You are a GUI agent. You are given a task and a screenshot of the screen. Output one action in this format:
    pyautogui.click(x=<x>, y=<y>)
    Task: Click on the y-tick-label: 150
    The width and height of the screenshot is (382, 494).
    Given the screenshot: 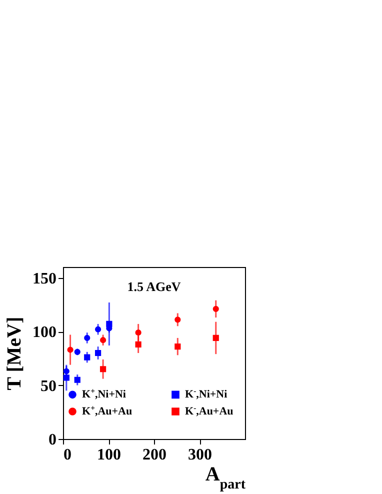 What is the action you would take?
    pyautogui.click(x=44, y=279)
    